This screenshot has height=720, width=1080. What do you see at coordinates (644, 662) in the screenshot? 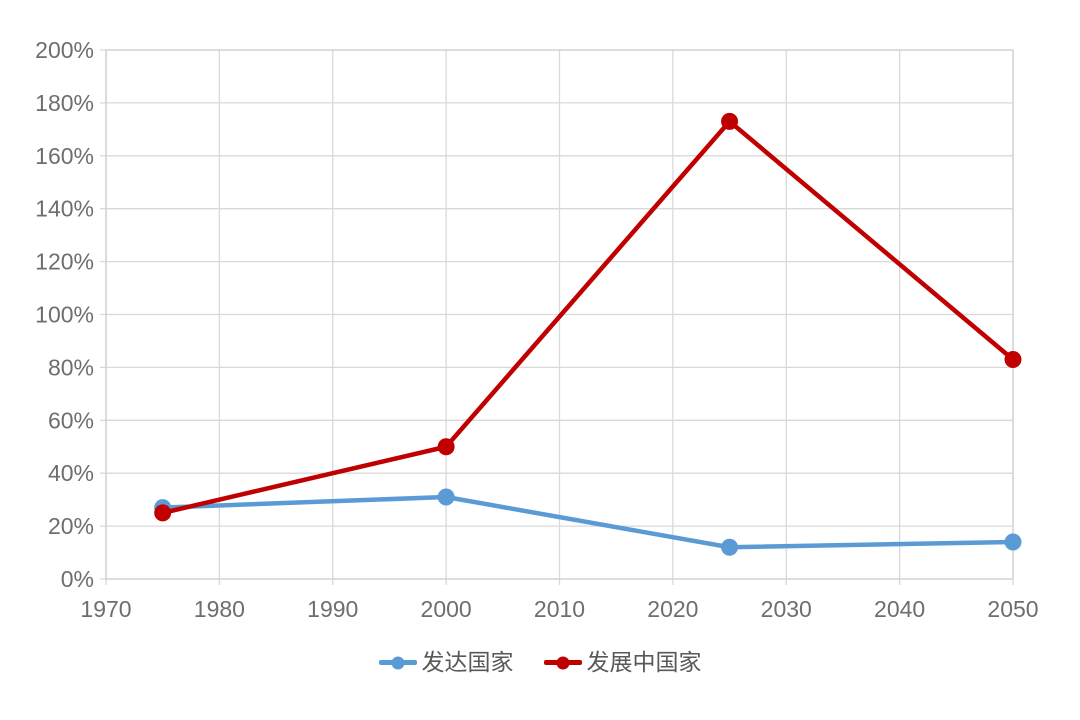
I see `legend-label-developing: 发展中国家` at bounding box center [644, 662].